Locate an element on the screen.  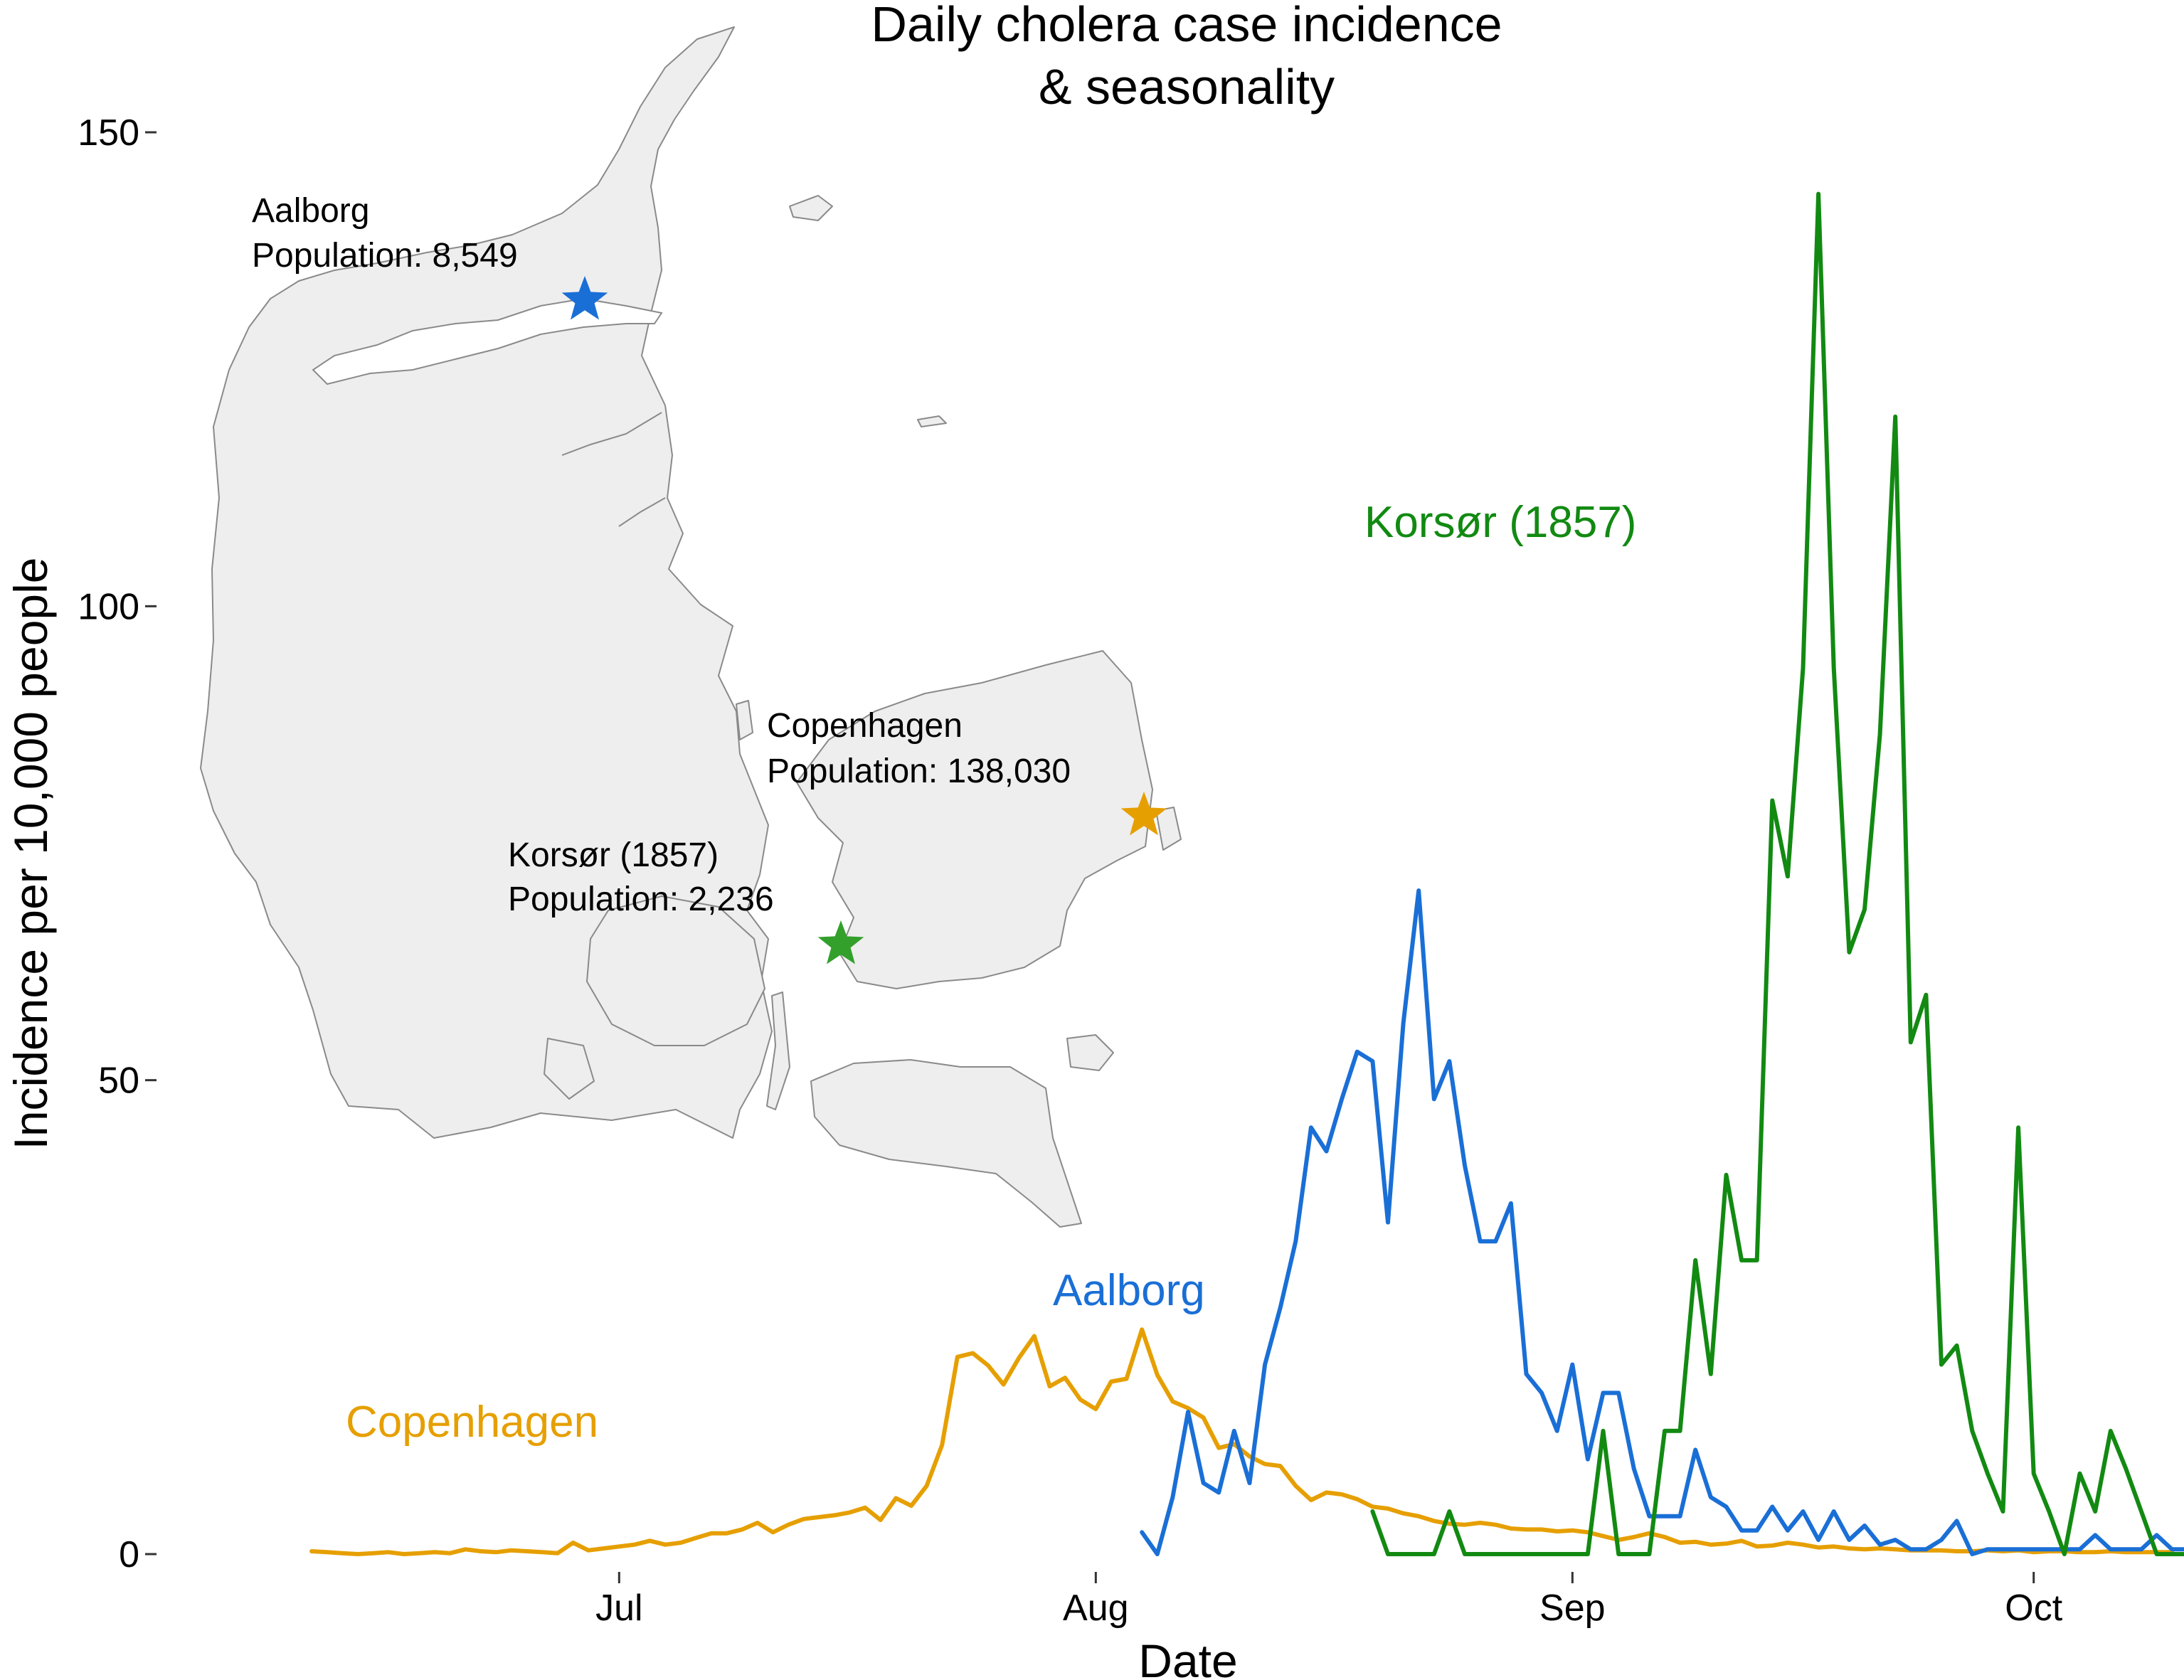
map-samso is located at coordinates (744, 720).